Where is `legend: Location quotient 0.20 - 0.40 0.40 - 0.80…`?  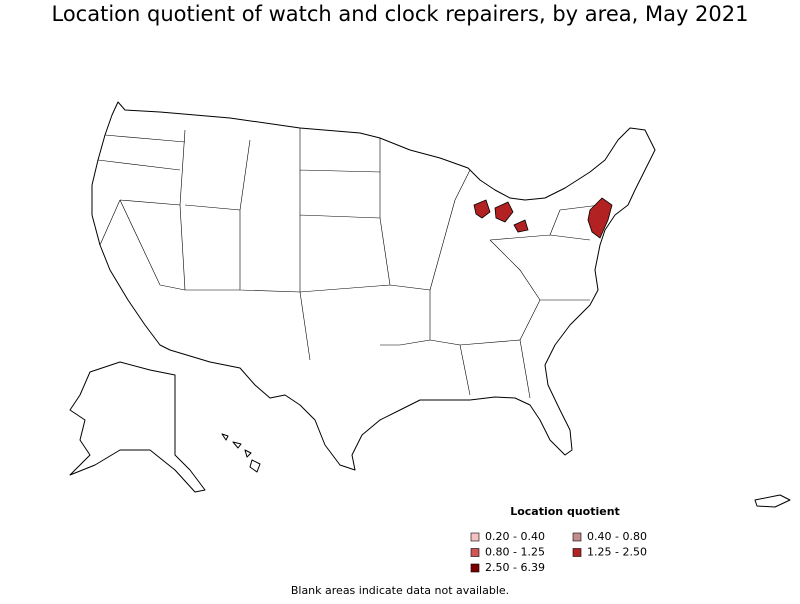
legend: Location quotient 0.20 - 0.40 0.40 - 0.80… is located at coordinates (558, 539).